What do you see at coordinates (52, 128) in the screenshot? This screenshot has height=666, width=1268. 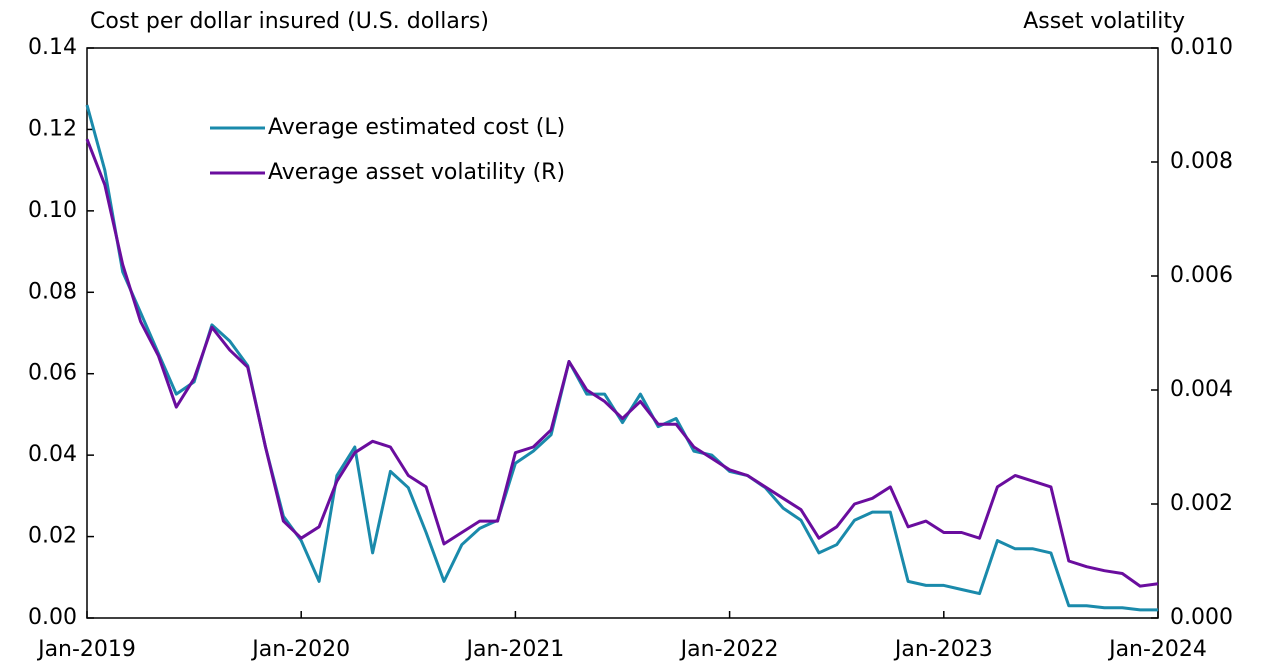 I see `y-tick-label: 0.12` at bounding box center [52, 128].